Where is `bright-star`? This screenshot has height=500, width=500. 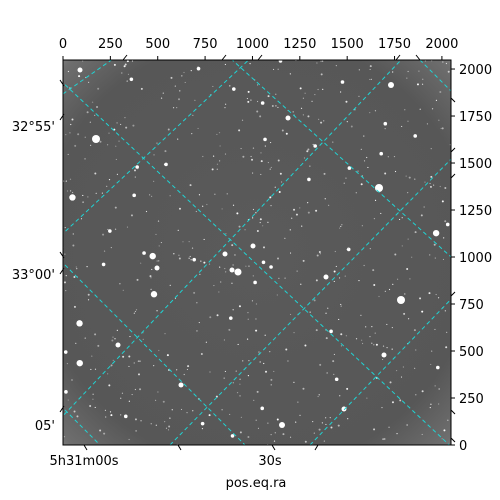
bright-star is located at coordinates (344, 409).